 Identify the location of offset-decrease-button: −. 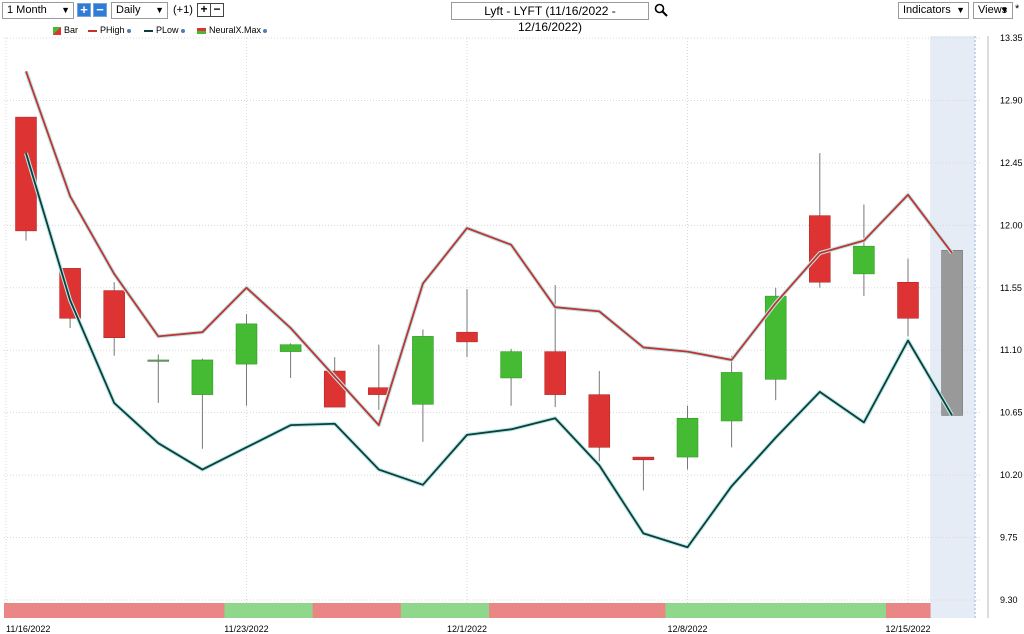
(217, 10).